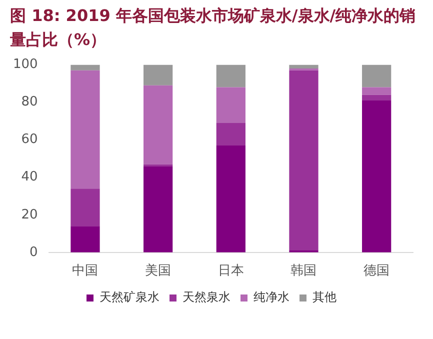  What do you see at coordinates (85, 271) in the screenshot?
I see `x-tick-label: 中国` at bounding box center [85, 271].